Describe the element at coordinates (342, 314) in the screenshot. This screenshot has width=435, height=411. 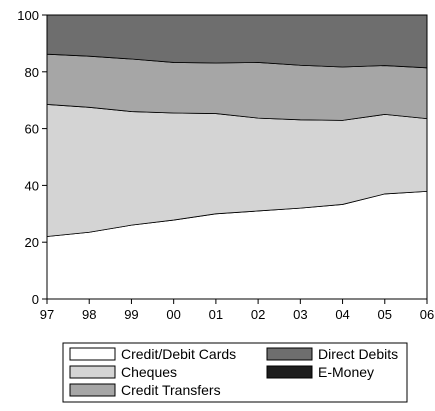
I see `x-tick-label-04: 04` at that location.